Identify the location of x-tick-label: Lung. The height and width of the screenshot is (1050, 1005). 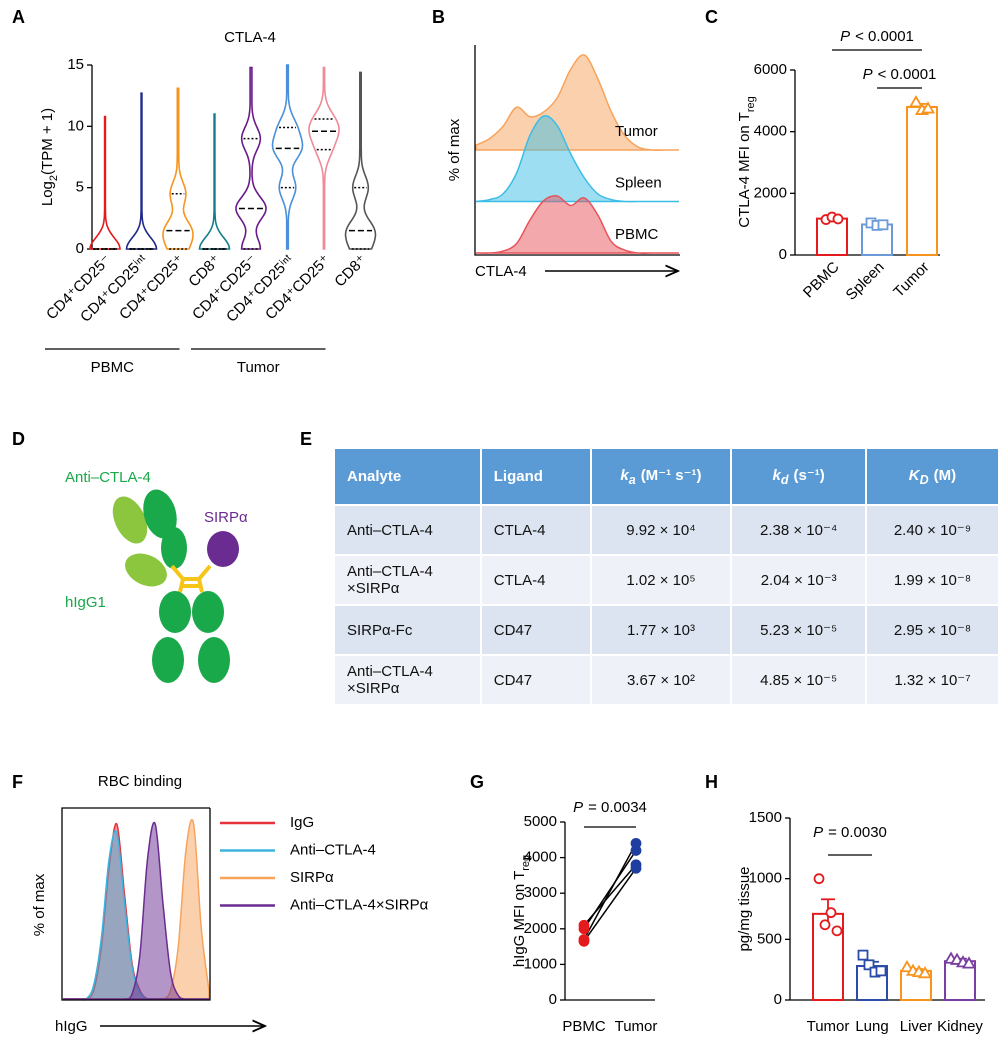
(871, 1026).